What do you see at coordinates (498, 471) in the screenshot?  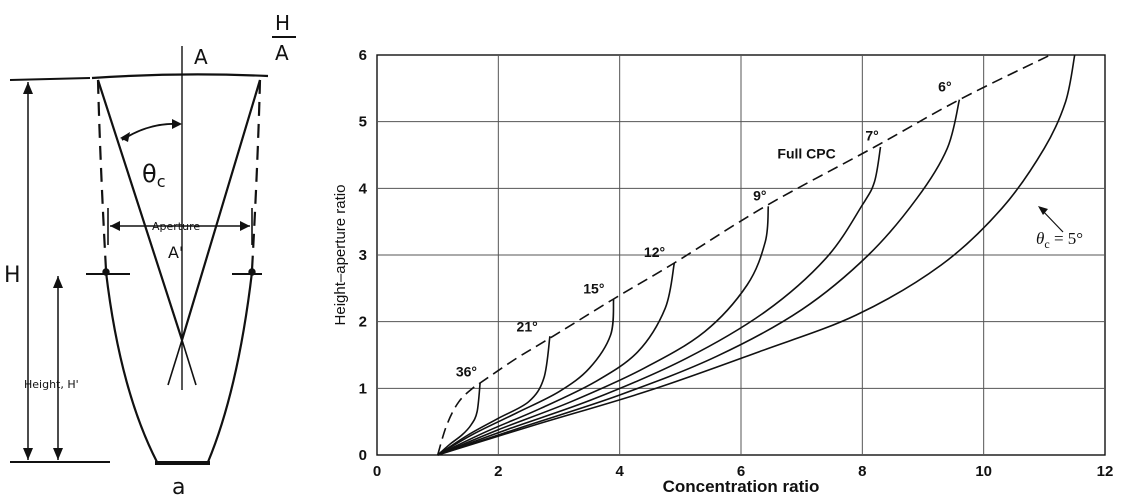 I see `x-tick-label: 2` at bounding box center [498, 471].